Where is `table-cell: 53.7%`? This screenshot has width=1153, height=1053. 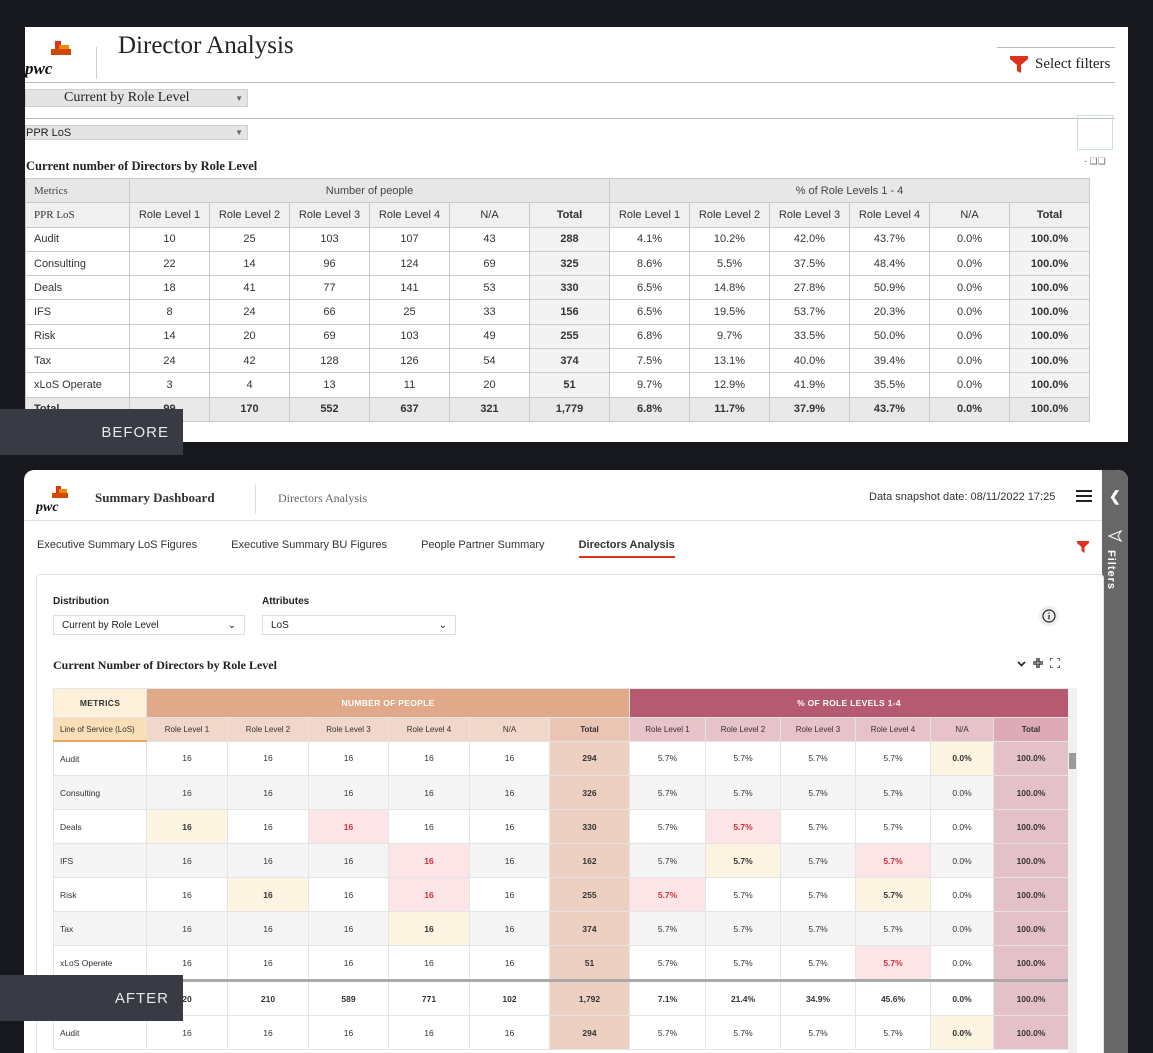
table-cell: 53.7% is located at coordinates (809, 312).